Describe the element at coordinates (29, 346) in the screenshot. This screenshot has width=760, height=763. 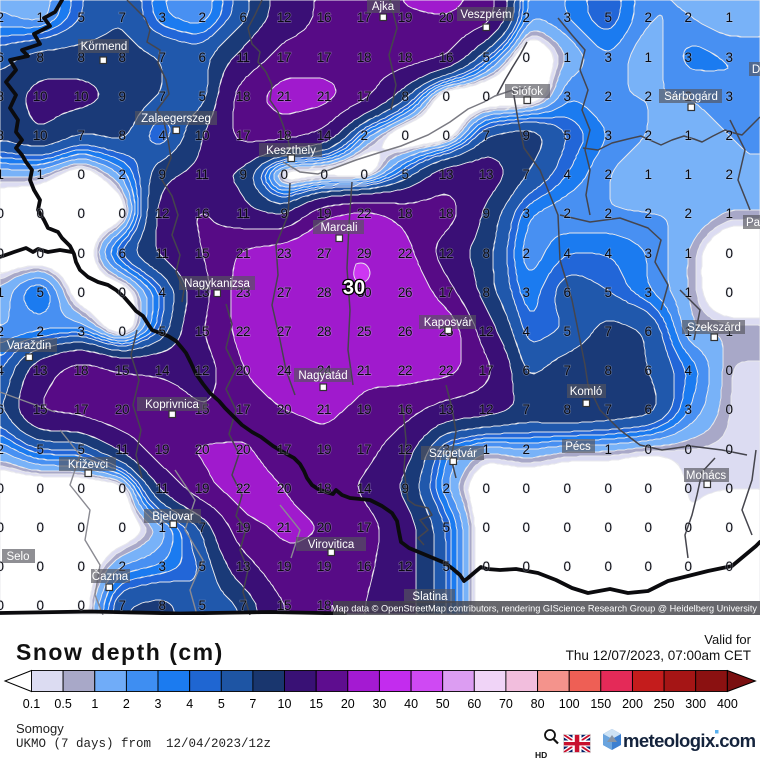
I see `svg-text: Varaždin` at that location.